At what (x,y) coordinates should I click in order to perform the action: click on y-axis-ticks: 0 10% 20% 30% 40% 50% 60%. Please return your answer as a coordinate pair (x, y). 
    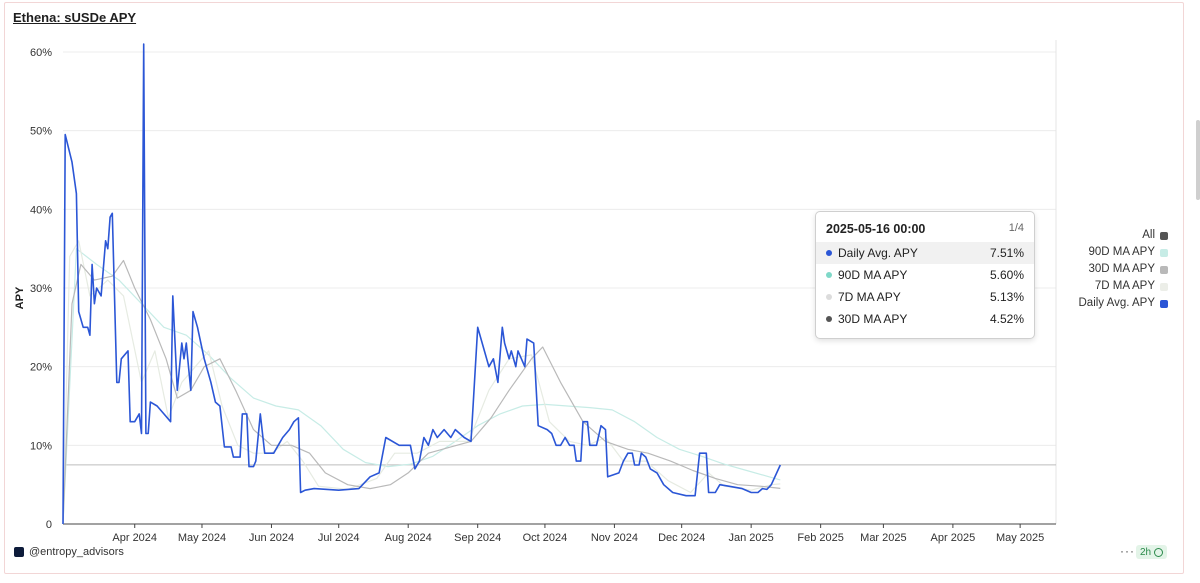
    Looking at the image, I should click on (41, 289).